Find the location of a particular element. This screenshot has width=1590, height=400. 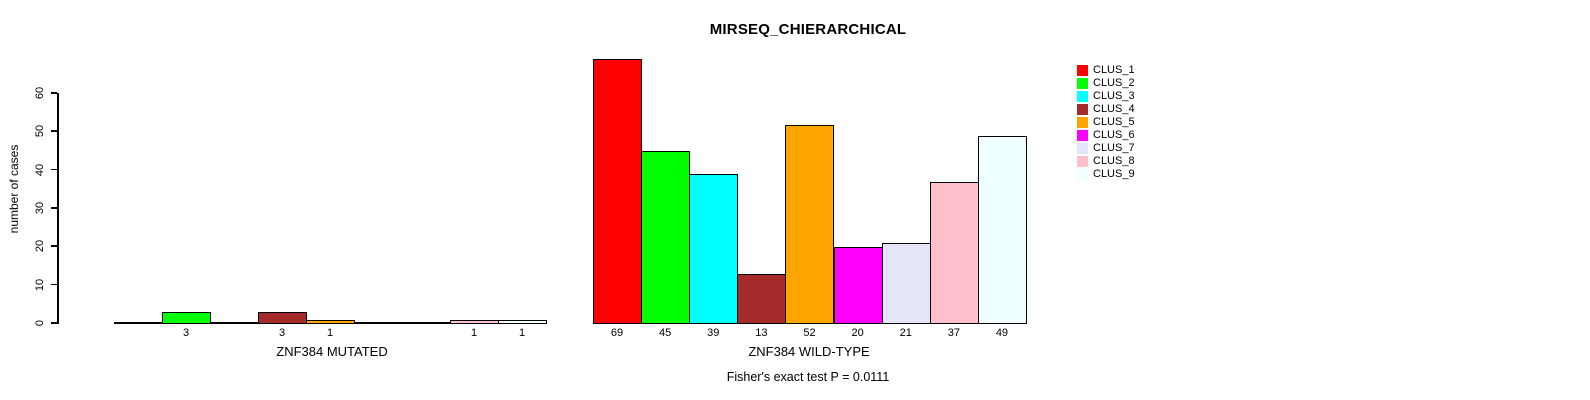

chart-title: MIRSEQ_CHIERARCHICAL is located at coordinates (808, 29).